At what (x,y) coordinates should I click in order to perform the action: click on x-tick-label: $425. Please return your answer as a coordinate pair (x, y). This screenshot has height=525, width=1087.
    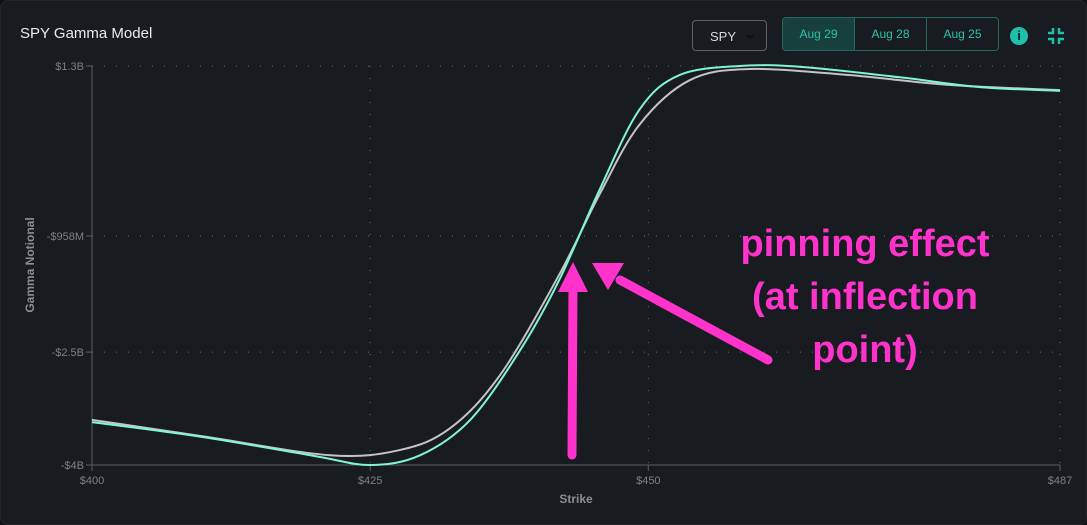
    Looking at the image, I should click on (370, 481).